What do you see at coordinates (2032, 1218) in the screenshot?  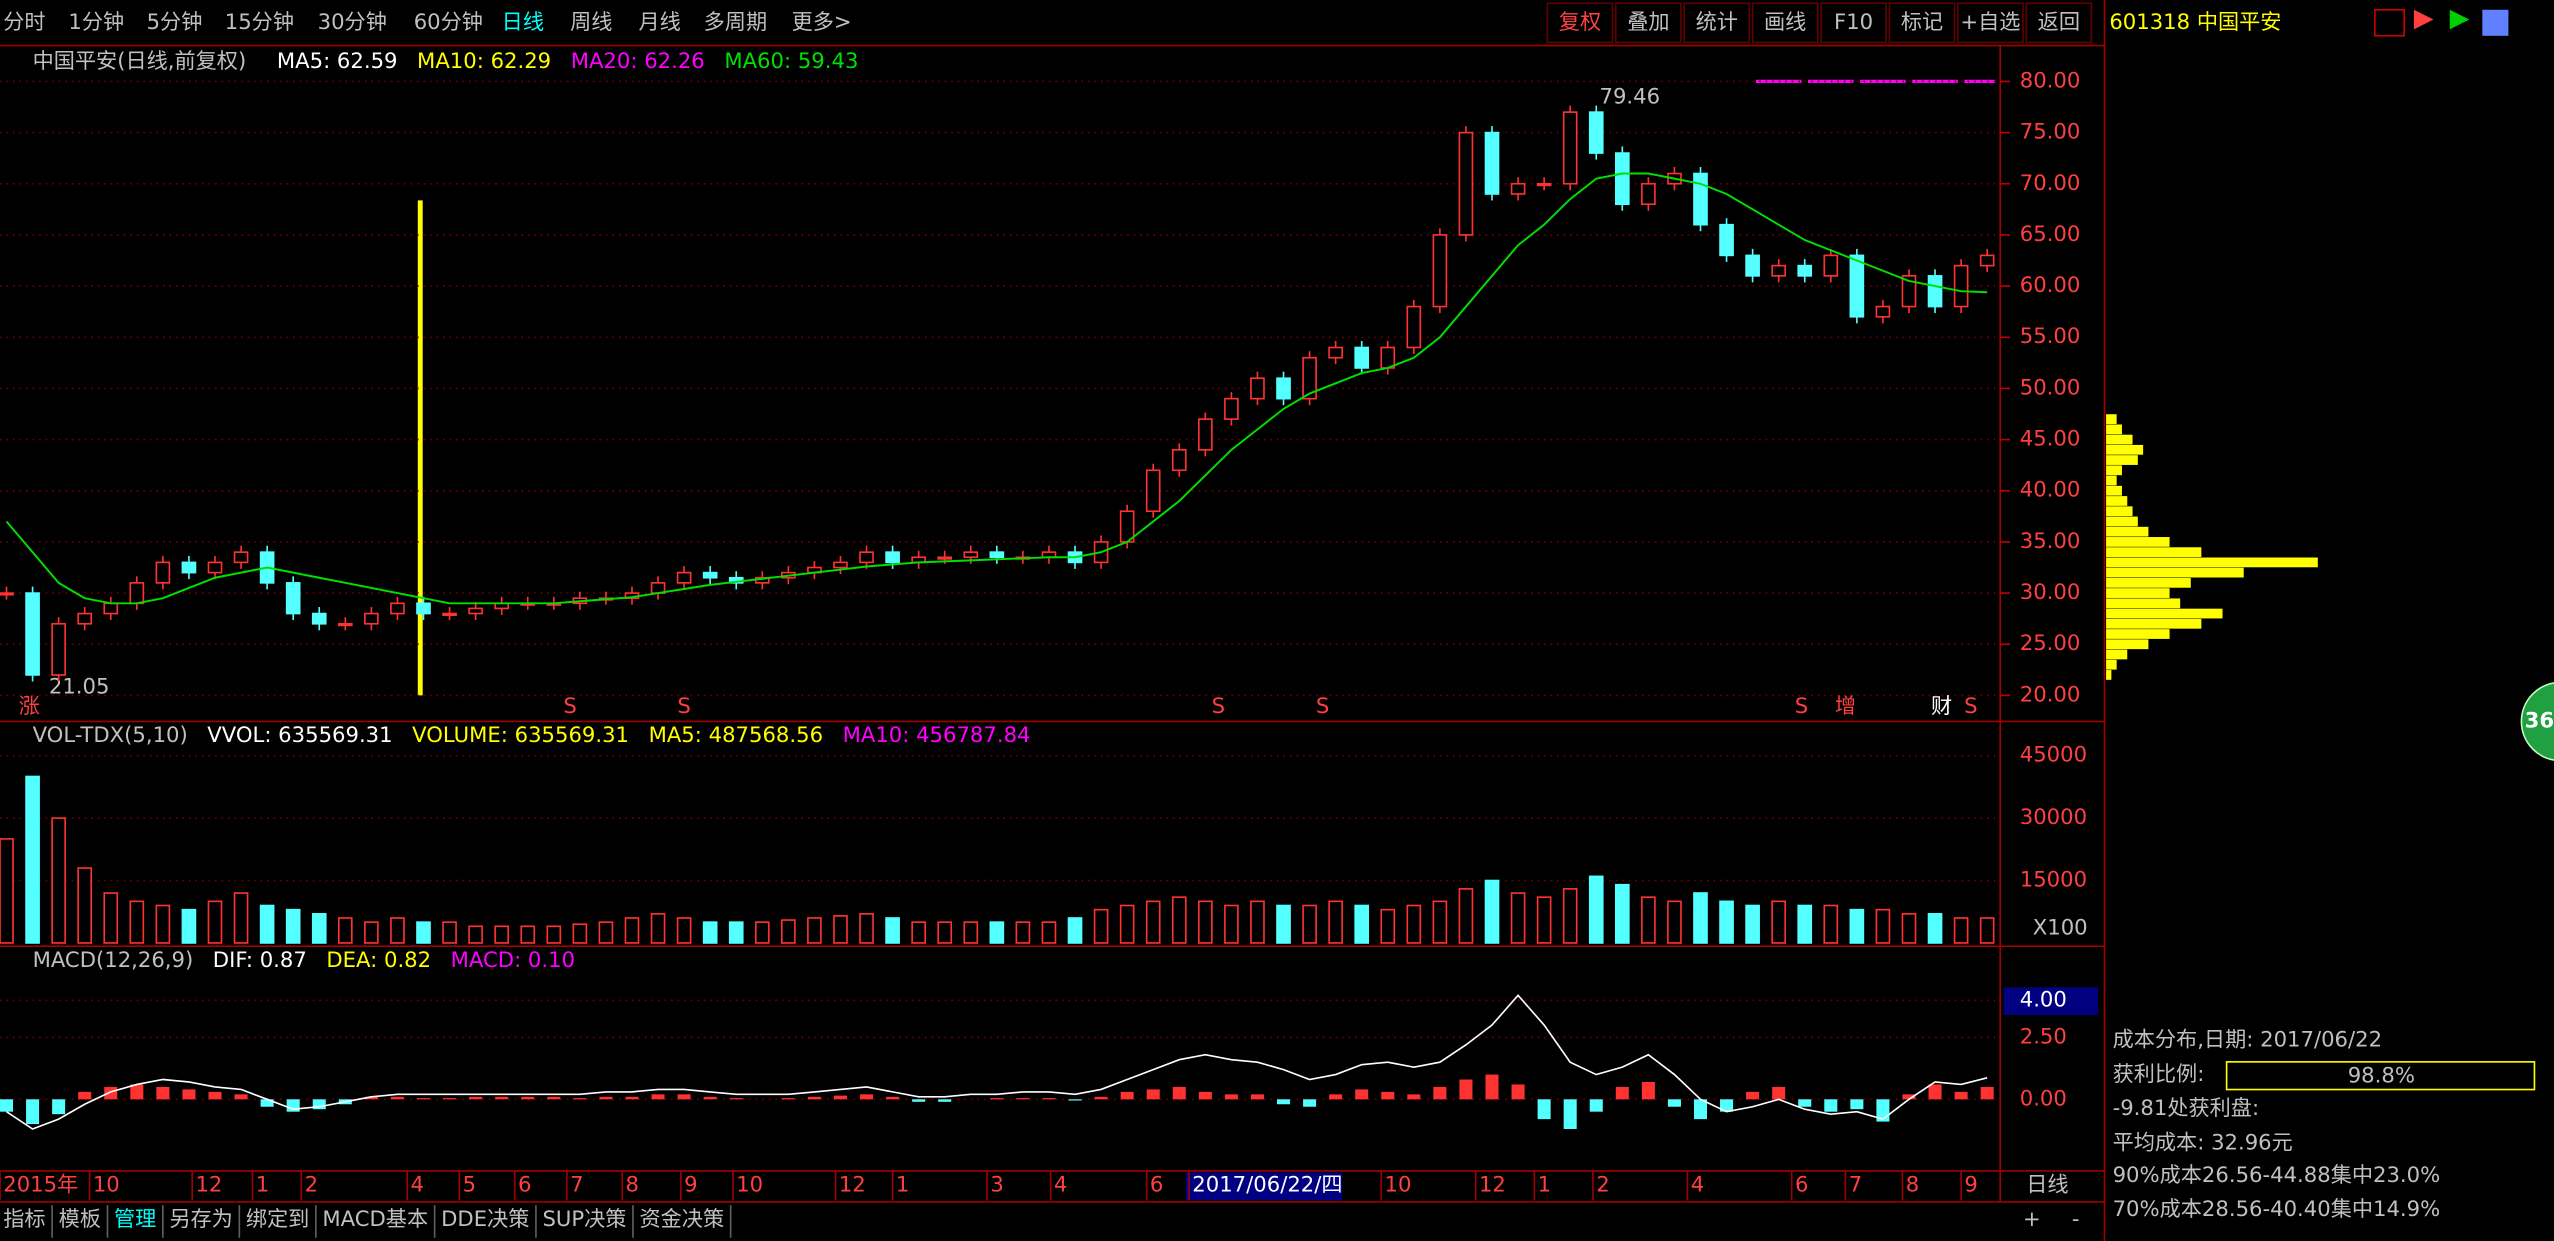 I see `zoom-button: +` at bounding box center [2032, 1218].